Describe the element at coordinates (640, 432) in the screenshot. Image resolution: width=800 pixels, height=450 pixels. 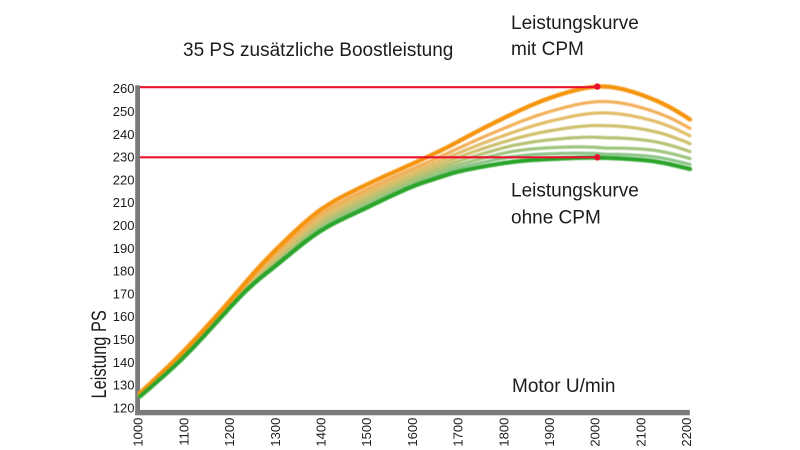
I see `svg-text: 2100` at that location.